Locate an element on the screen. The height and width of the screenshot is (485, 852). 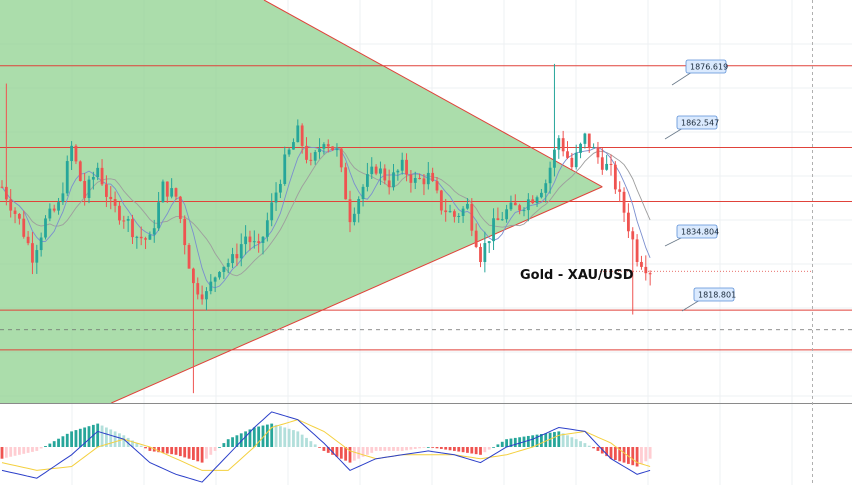
callout-label: 1834.804 is located at coordinates (700, 232).